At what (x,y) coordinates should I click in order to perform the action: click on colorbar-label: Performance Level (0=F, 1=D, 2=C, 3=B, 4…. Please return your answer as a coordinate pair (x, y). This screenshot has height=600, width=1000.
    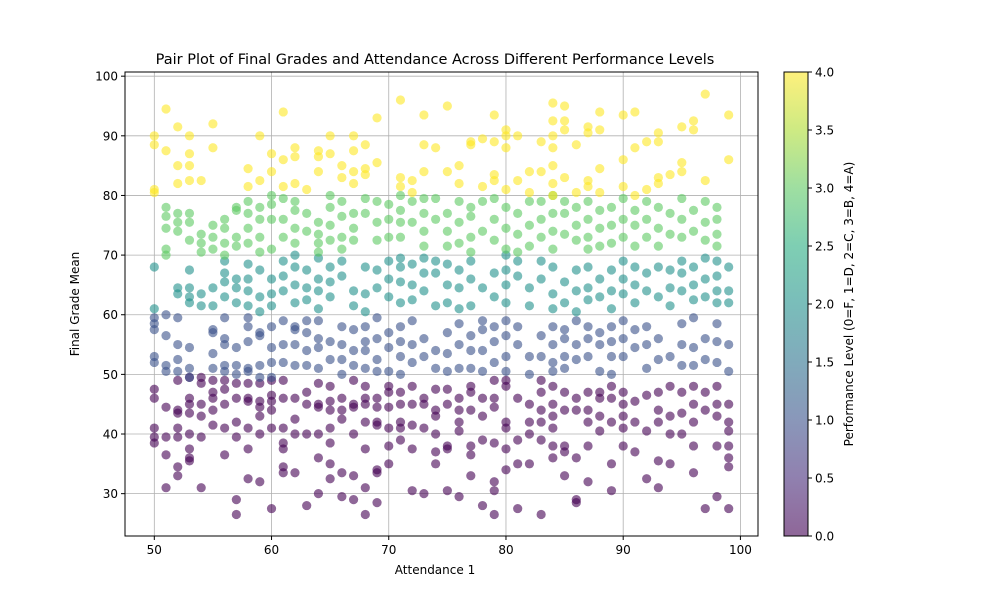
    Looking at the image, I should click on (849, 304).